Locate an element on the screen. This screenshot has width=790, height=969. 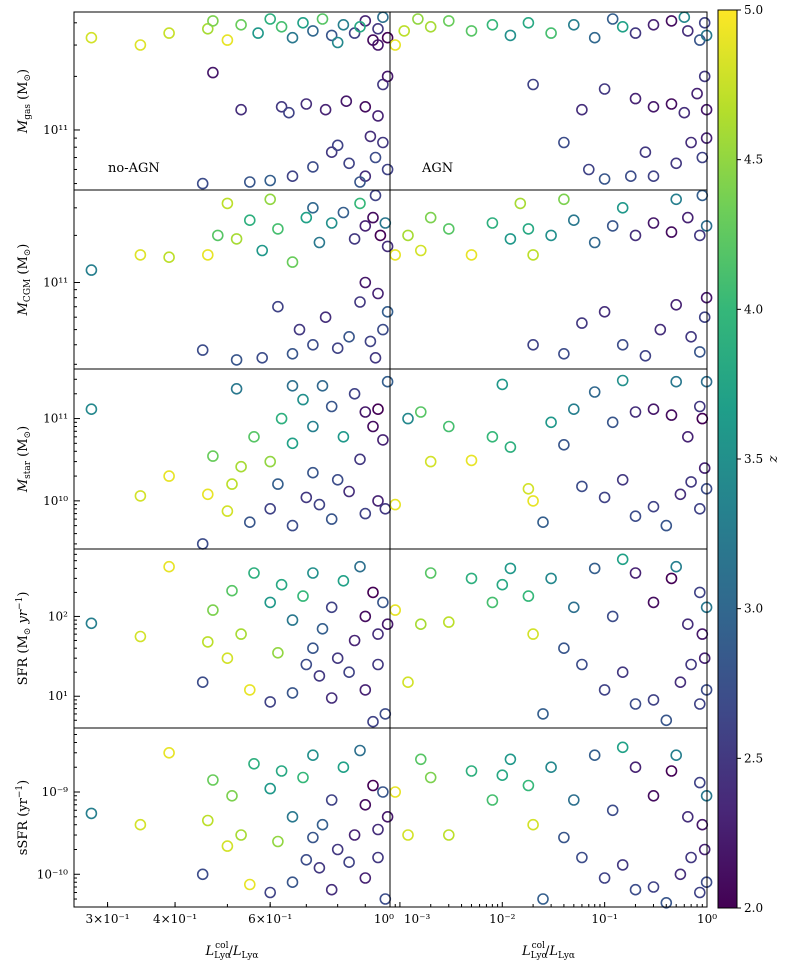
y-axis-label: MCGM (M⊙) is located at coordinates (24, 280).